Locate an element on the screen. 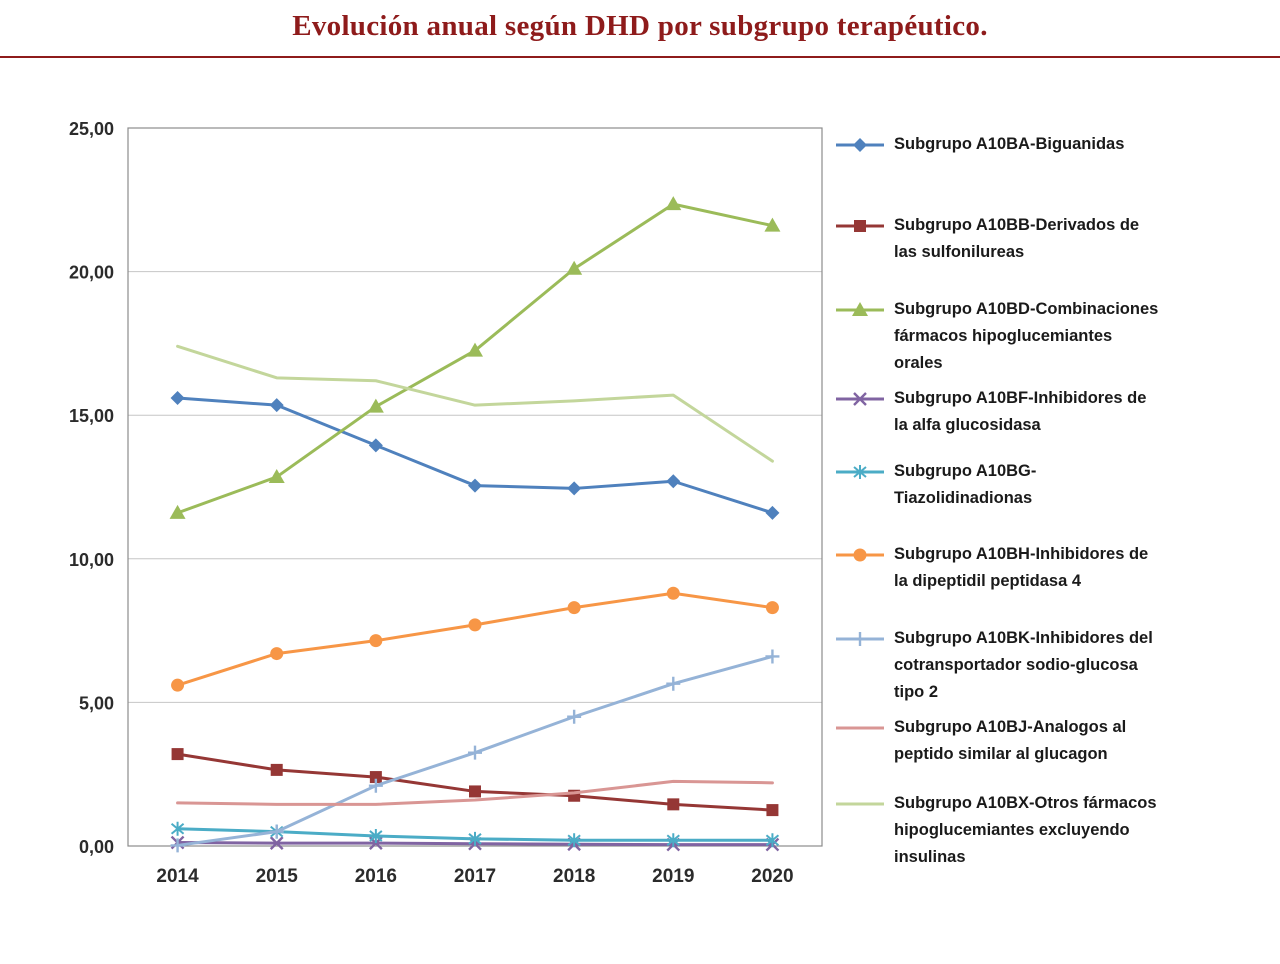  legend-marker-circle-icon is located at coordinates (860, 555).